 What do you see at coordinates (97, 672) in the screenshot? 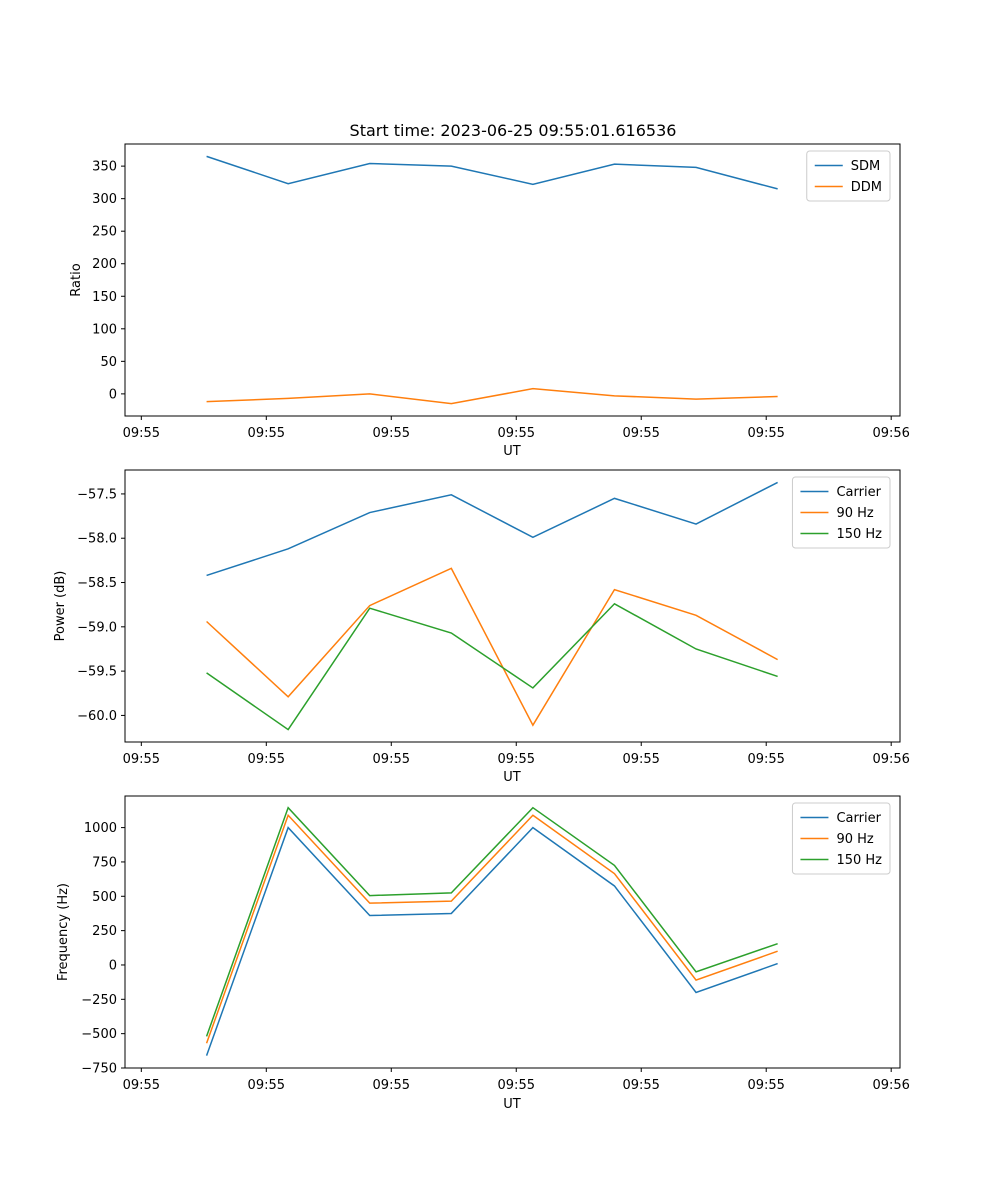
I see `chart-2-y-tick-label: −59.5` at bounding box center [97, 672].